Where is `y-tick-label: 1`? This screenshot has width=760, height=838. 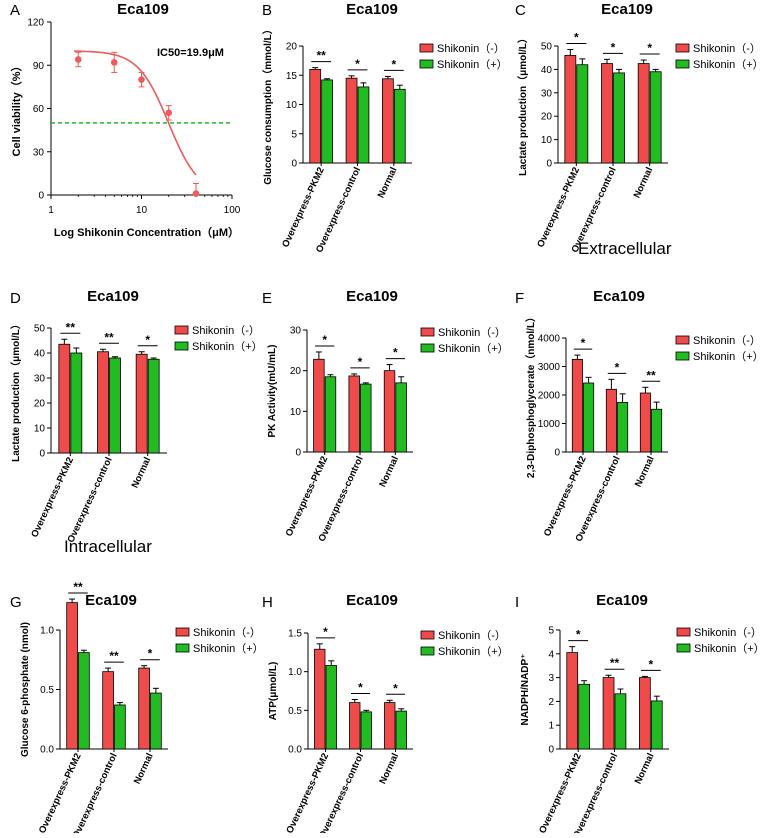
y-tick-label: 1 is located at coordinates (551, 726).